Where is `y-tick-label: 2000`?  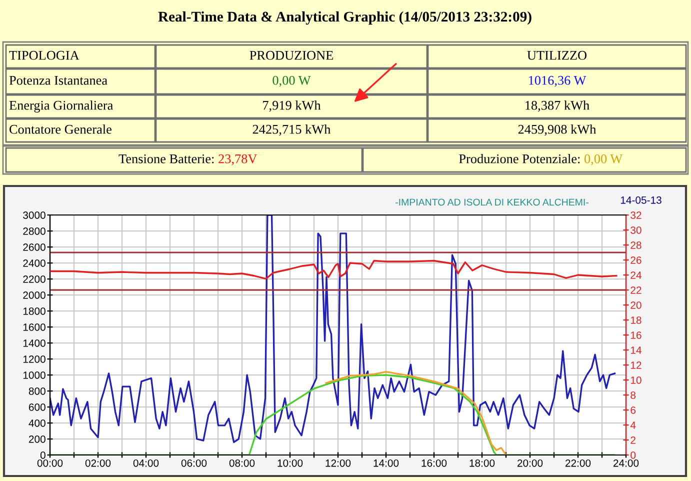 y-tick-label: 2000 is located at coordinates (34, 295).